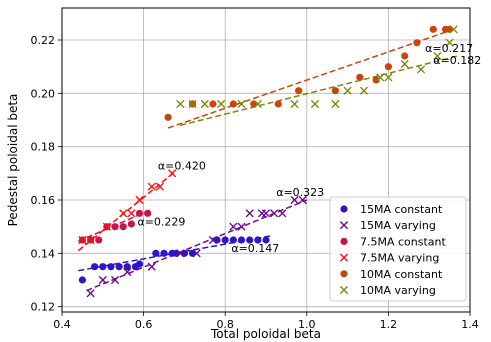 The width and height of the screenshot is (491, 342). I want to click on x-tick-label: 0.4, so click(62, 324).